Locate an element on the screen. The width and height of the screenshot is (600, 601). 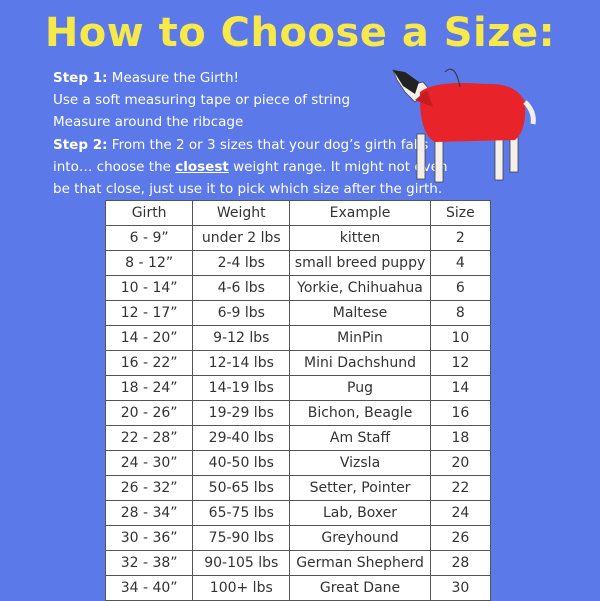
table-cell: 16 - 22” is located at coordinates (149, 363).